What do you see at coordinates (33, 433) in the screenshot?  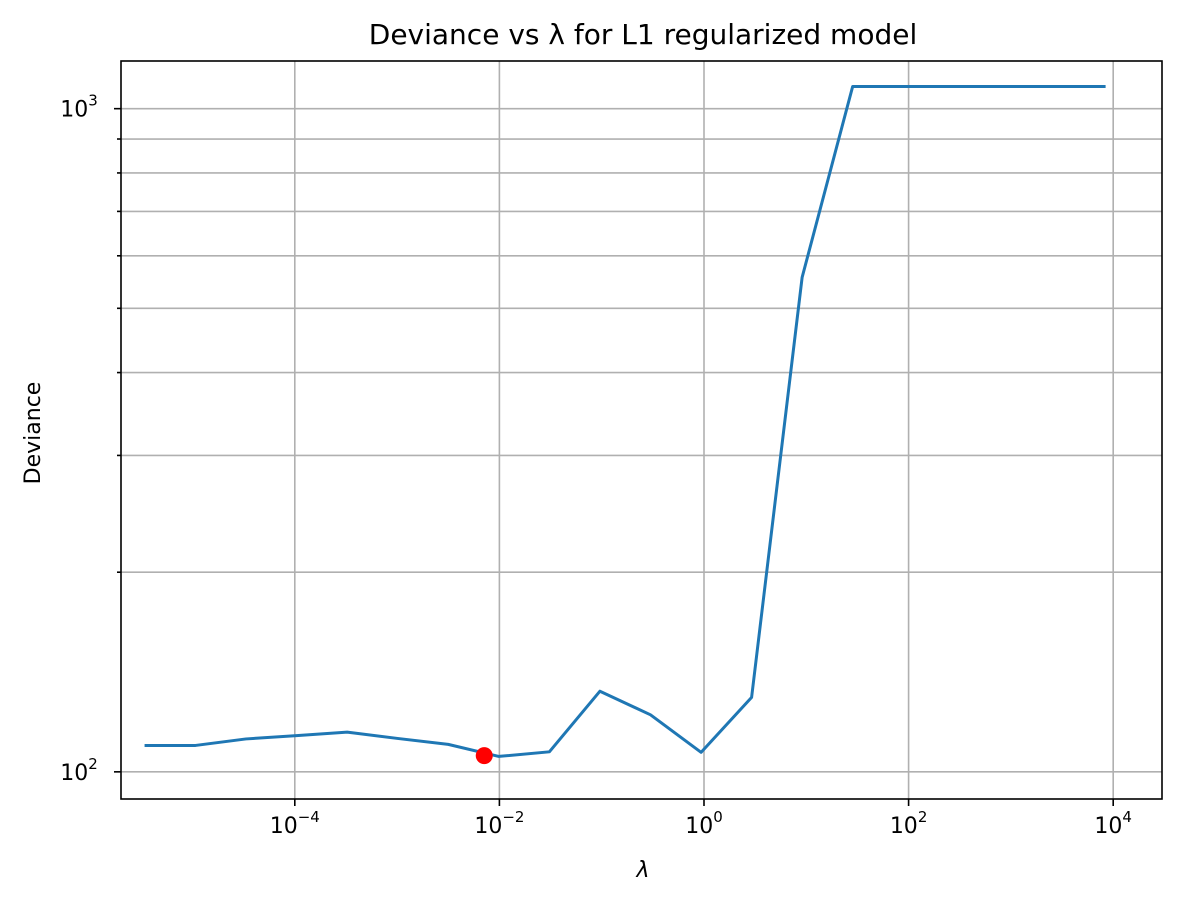 I see `y-axis-label: Deviance` at bounding box center [33, 433].